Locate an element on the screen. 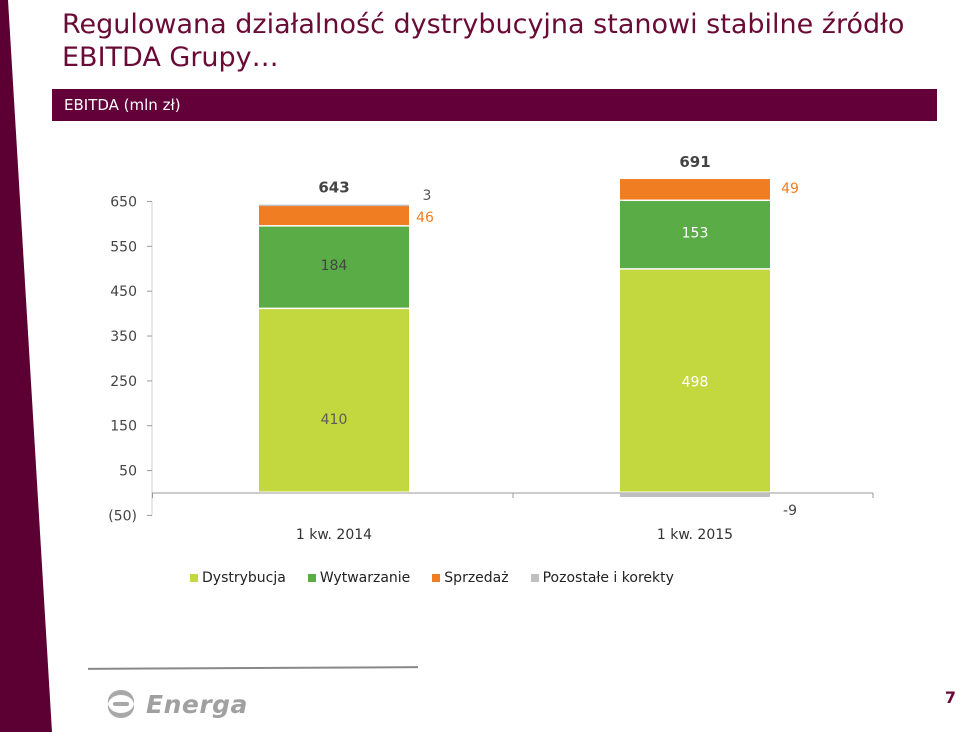 The height and width of the screenshot is (732, 960). y-tick-label: 50 is located at coordinates (128, 472).